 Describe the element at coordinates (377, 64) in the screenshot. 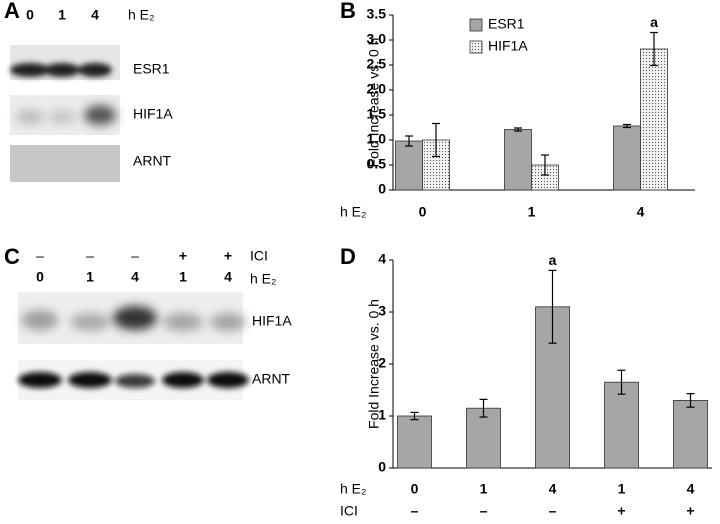

I see `y-tick-label: 2.5` at that location.